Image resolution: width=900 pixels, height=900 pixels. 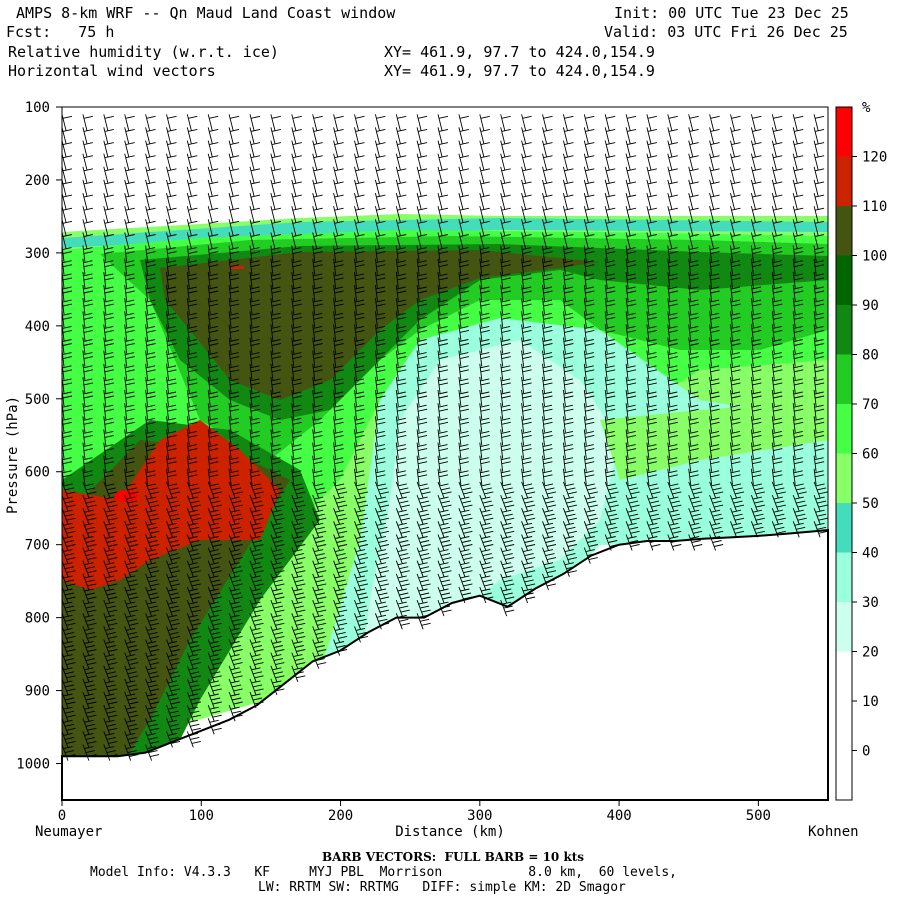 What do you see at coordinates (870, 306) in the screenshot?
I see `colorbar-label: 90` at bounding box center [870, 306].